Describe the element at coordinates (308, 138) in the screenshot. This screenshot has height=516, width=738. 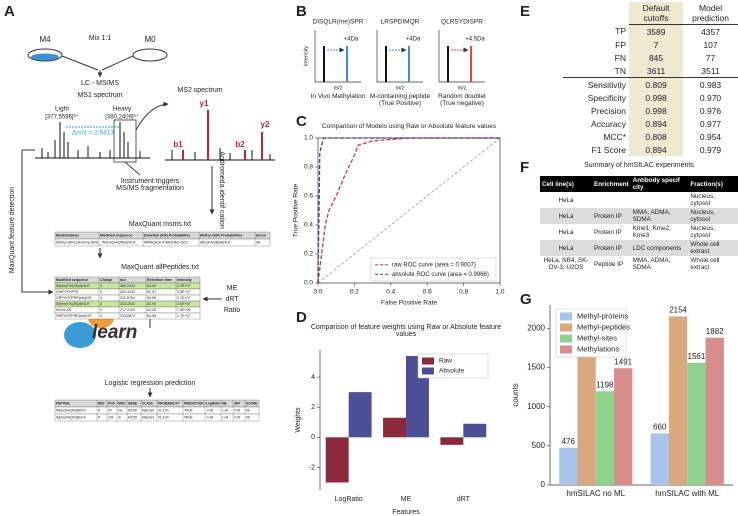
I see `y-tick-label: 1.0` at that location.